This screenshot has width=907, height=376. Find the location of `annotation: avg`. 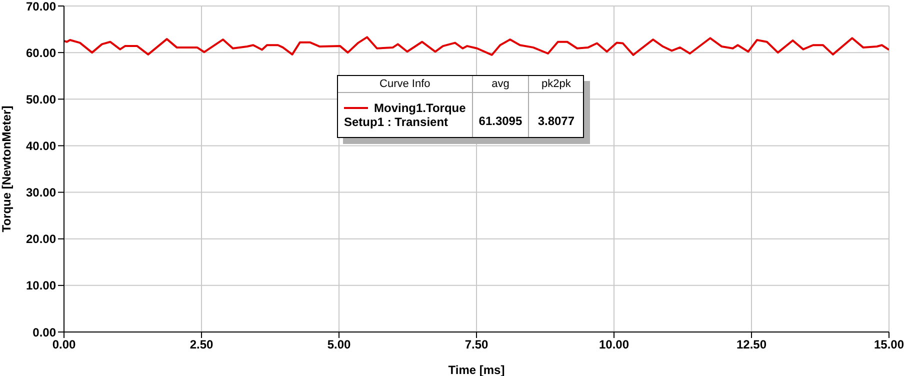

annotation: avg is located at coordinates (500, 84).